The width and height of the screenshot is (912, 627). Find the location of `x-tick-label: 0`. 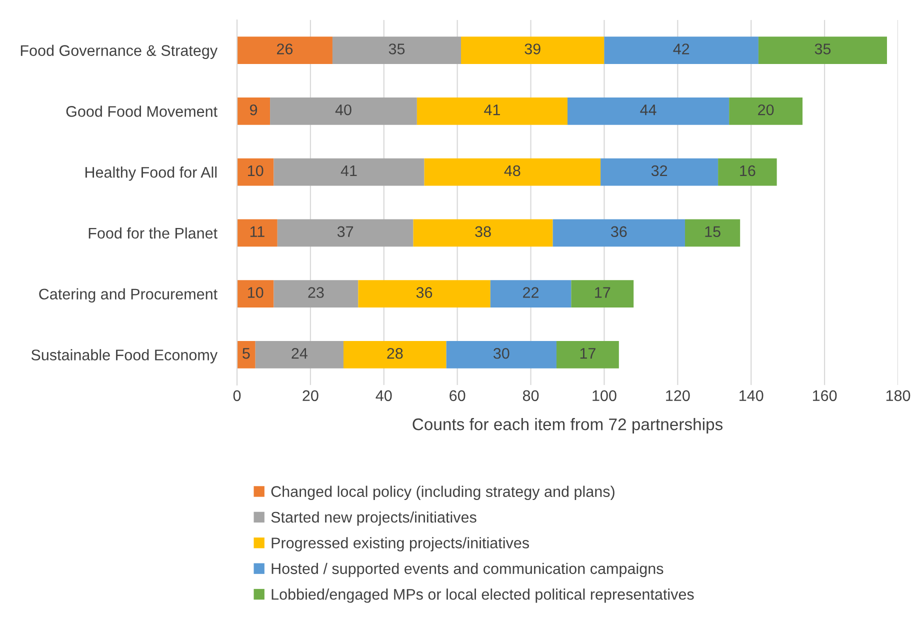

x-tick-label: 0 is located at coordinates (237, 396).